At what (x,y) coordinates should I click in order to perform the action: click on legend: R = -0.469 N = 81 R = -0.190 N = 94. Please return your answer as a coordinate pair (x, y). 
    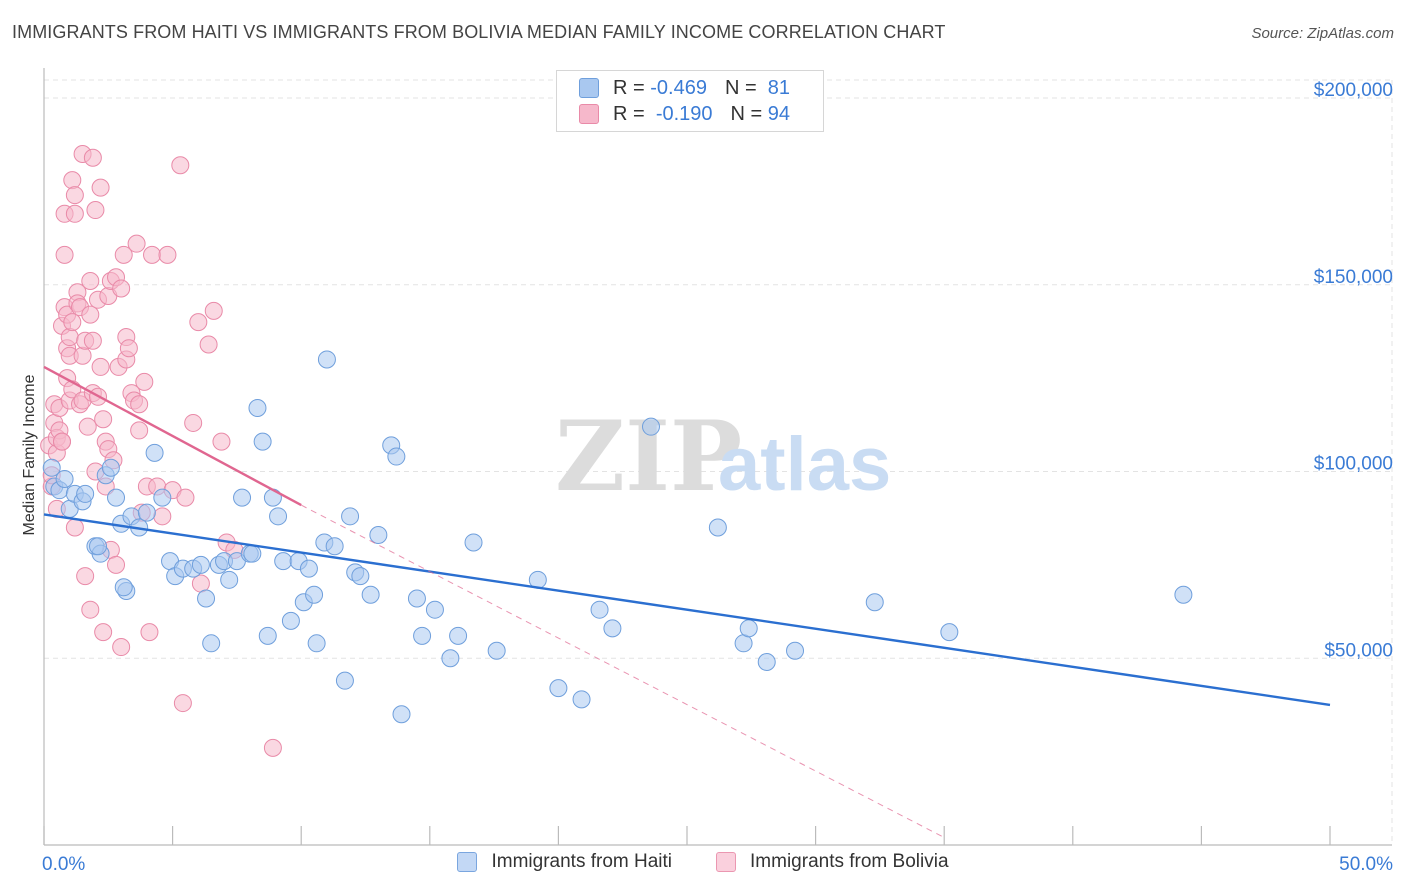
    Looking at the image, I should click on (690, 101).